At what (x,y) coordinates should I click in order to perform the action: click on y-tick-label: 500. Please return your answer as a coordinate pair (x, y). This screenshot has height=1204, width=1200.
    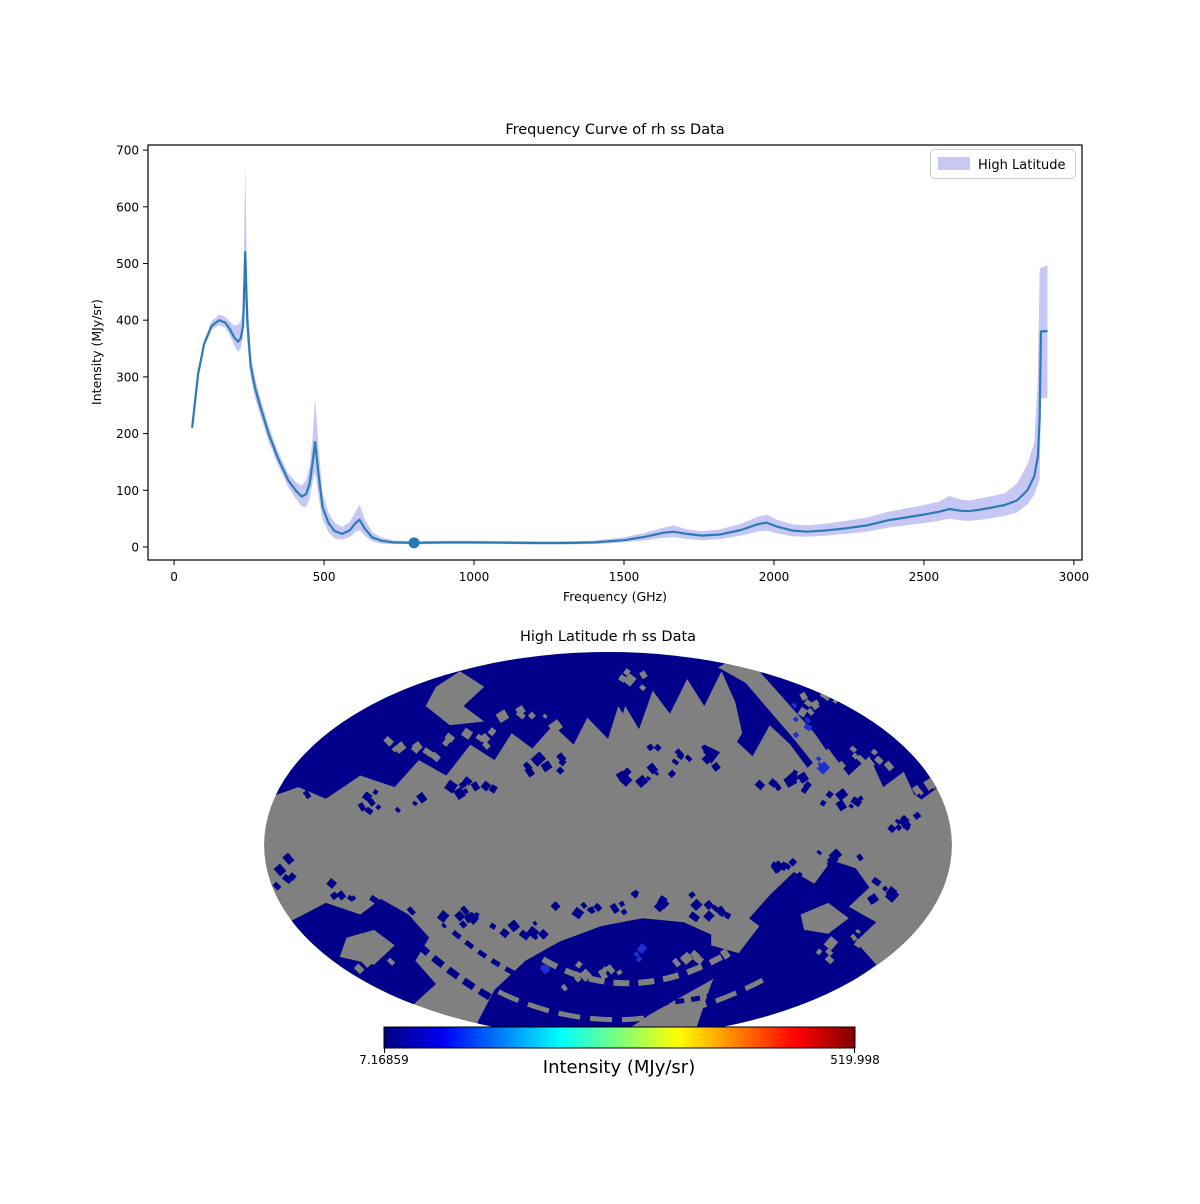
    Looking at the image, I should click on (127, 264).